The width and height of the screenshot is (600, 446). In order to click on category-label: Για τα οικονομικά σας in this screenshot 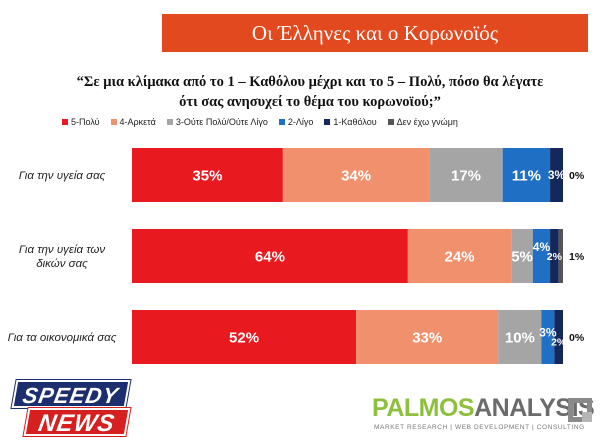, I will do `click(62, 338)`.